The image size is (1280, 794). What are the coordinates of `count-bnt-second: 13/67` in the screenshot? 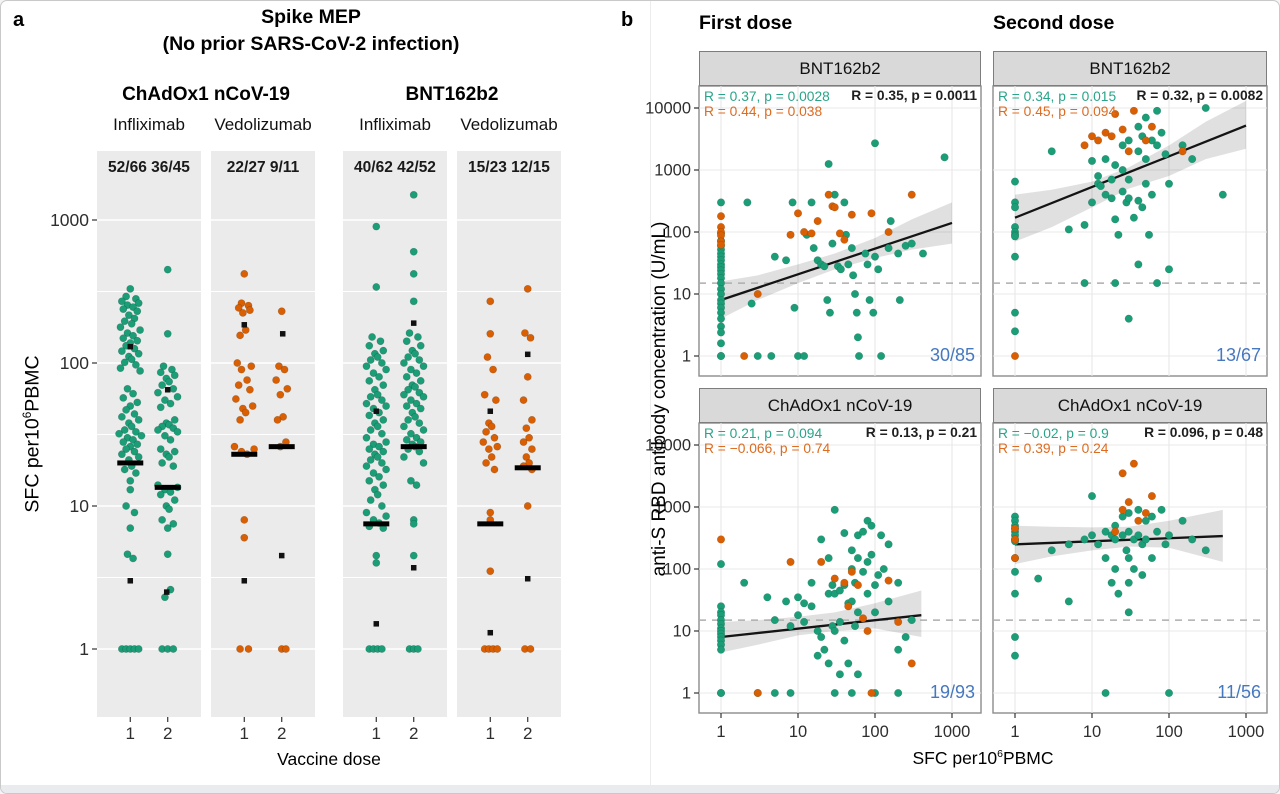 It's located at (1238, 355).